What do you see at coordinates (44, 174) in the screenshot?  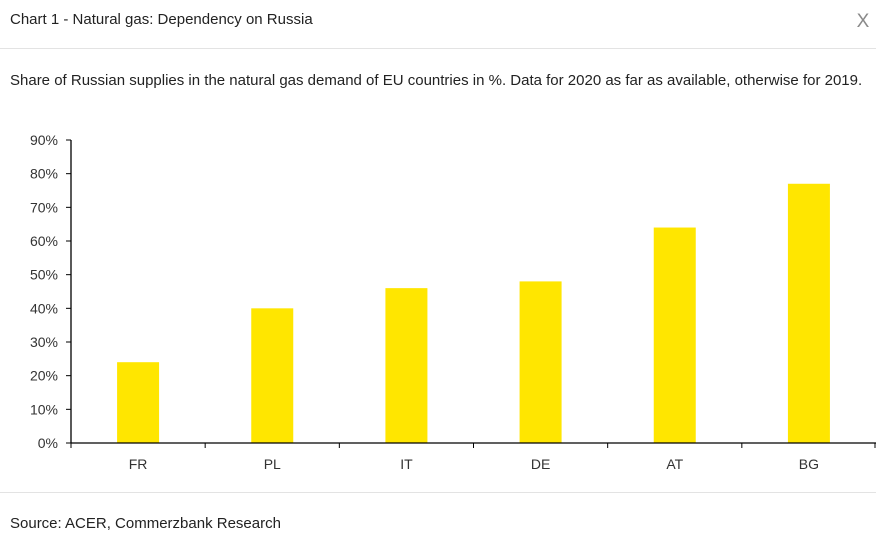 I see `y-tick-label: 80%` at bounding box center [44, 174].